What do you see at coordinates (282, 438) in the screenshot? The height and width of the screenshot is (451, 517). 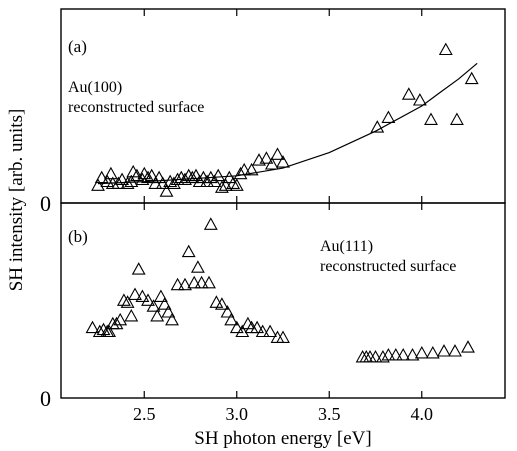 I see `x-axis-label: SH photon energy [eV]` at bounding box center [282, 438].